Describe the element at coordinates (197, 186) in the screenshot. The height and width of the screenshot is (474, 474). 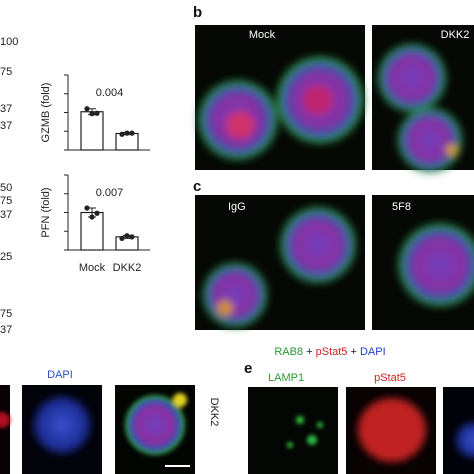
I see `panel-letter: c` at that location.